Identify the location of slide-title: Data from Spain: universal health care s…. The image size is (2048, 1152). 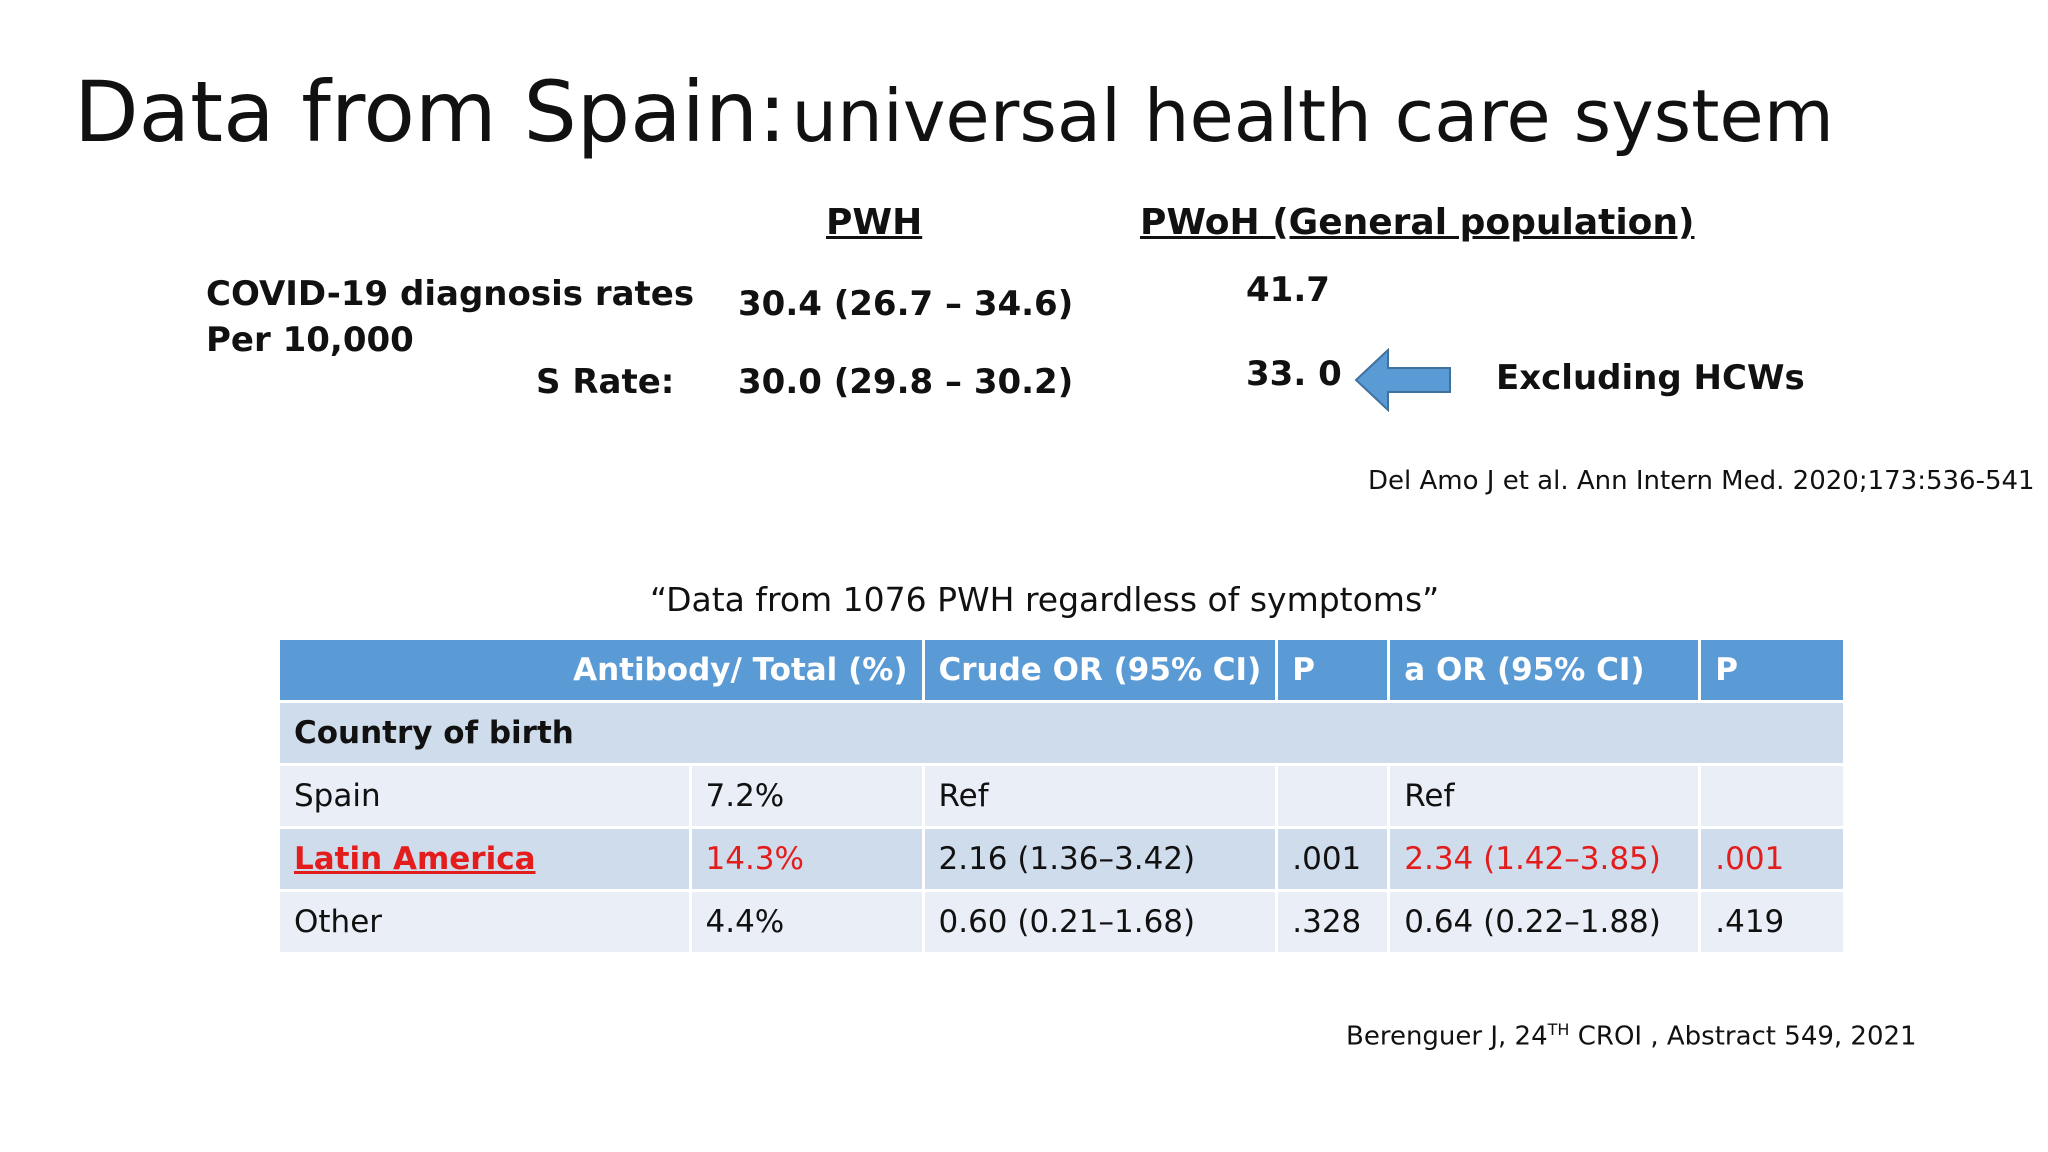
(954, 112).